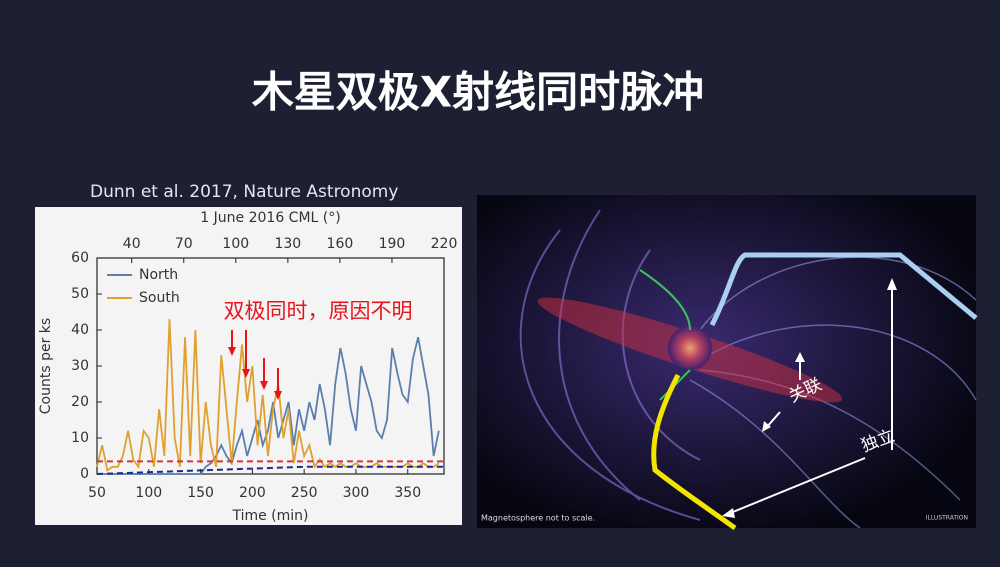 The image size is (1000, 567). What do you see at coordinates (478, 92) in the screenshot?
I see `slide-title: 木星双极X射线同时脉冲` at bounding box center [478, 92].